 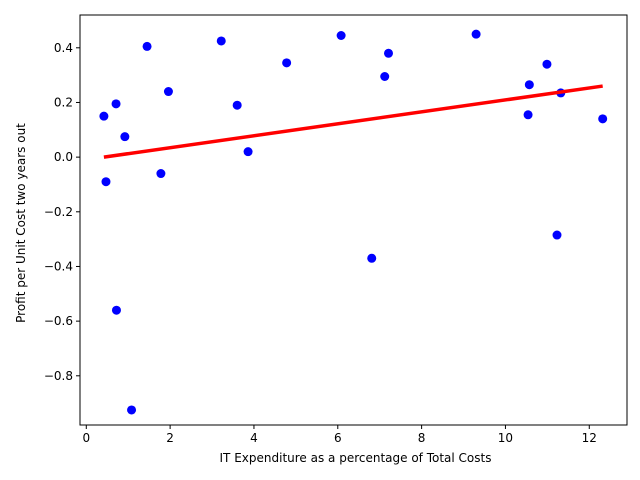 I want to click on y-axis: 0.4 0.2 0.0 −0.2 −0.4 −0.6 −0.8, so click(x=62, y=212).